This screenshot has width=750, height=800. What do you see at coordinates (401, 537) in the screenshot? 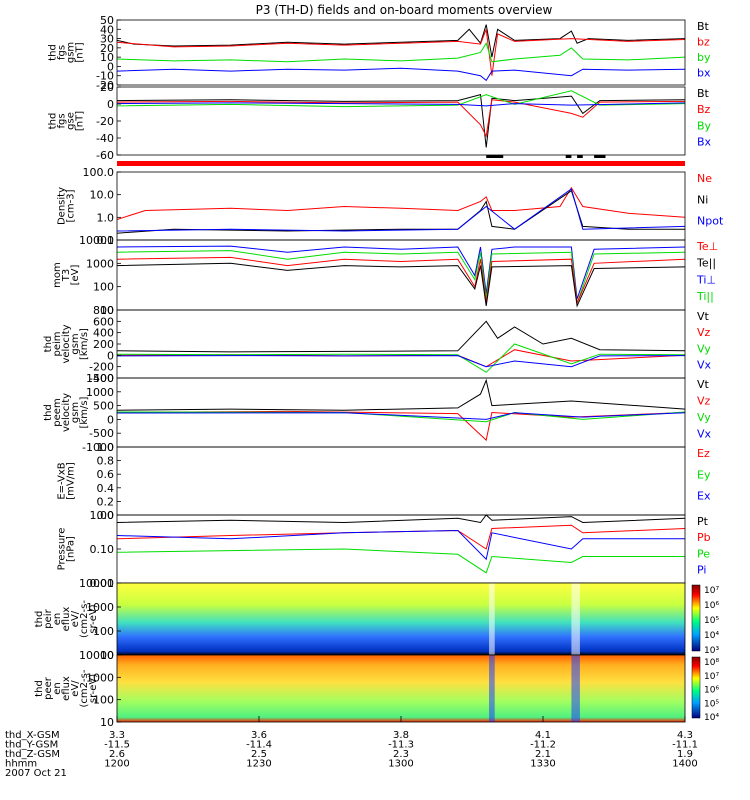
I see `series-pressure-Pb` at bounding box center [401, 537].